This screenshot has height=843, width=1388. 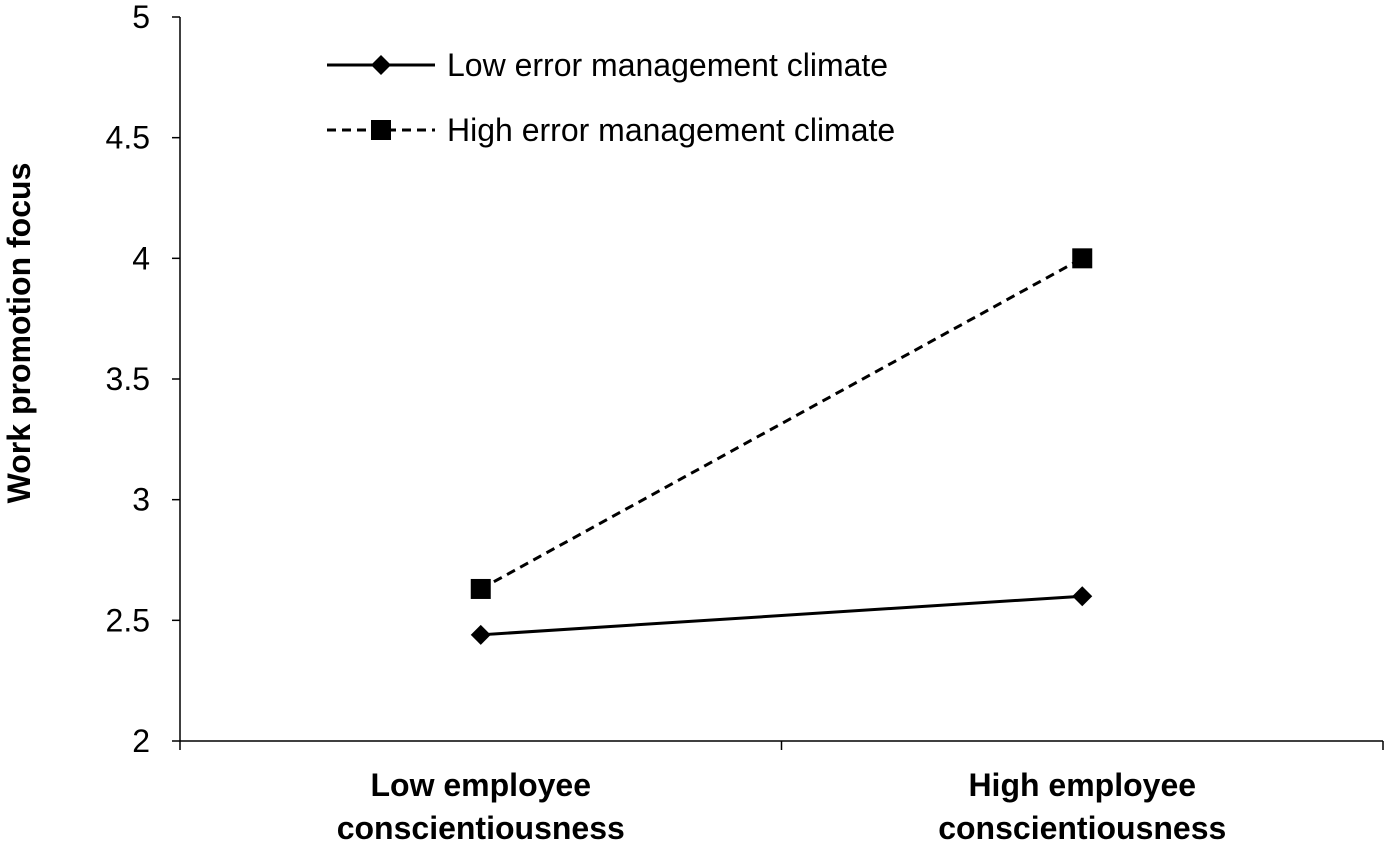 What do you see at coordinates (128, 620) in the screenshot?
I see `y-tick-label: 2.5` at bounding box center [128, 620].